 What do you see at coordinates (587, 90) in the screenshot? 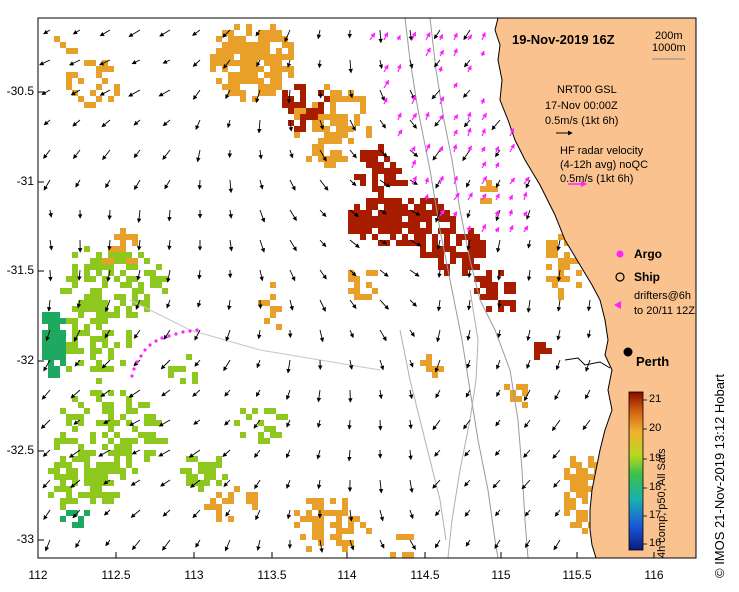
I see `nrt-legend-line: NRT00 GSL` at bounding box center [587, 90].